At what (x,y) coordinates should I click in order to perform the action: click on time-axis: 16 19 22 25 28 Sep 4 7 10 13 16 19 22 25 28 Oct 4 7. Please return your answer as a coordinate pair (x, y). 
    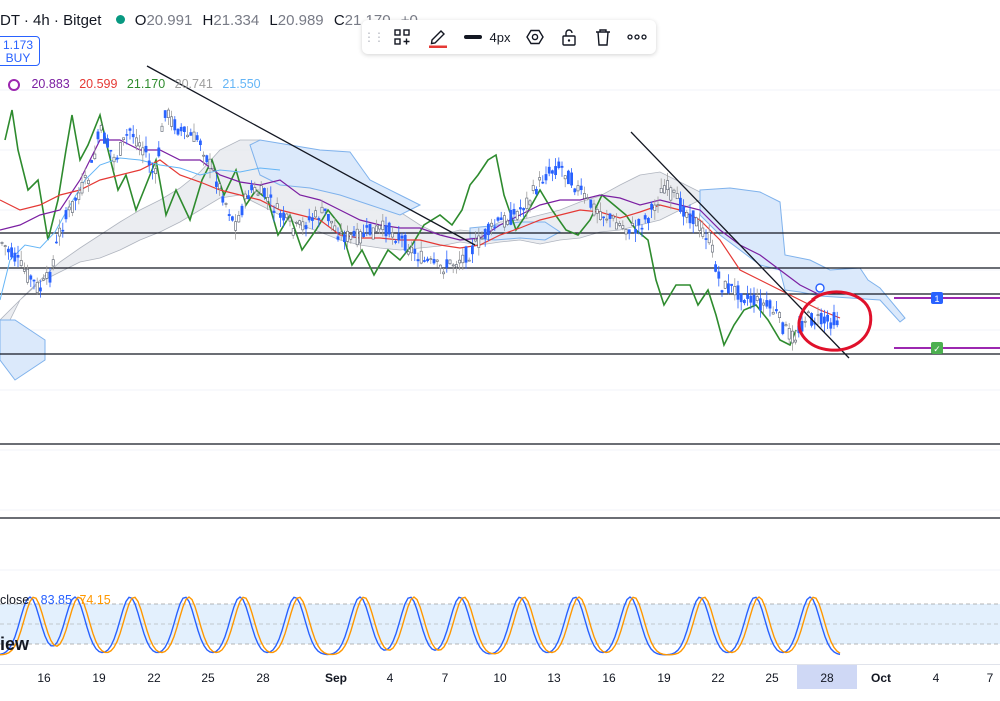
    Looking at the image, I should click on (500, 682).